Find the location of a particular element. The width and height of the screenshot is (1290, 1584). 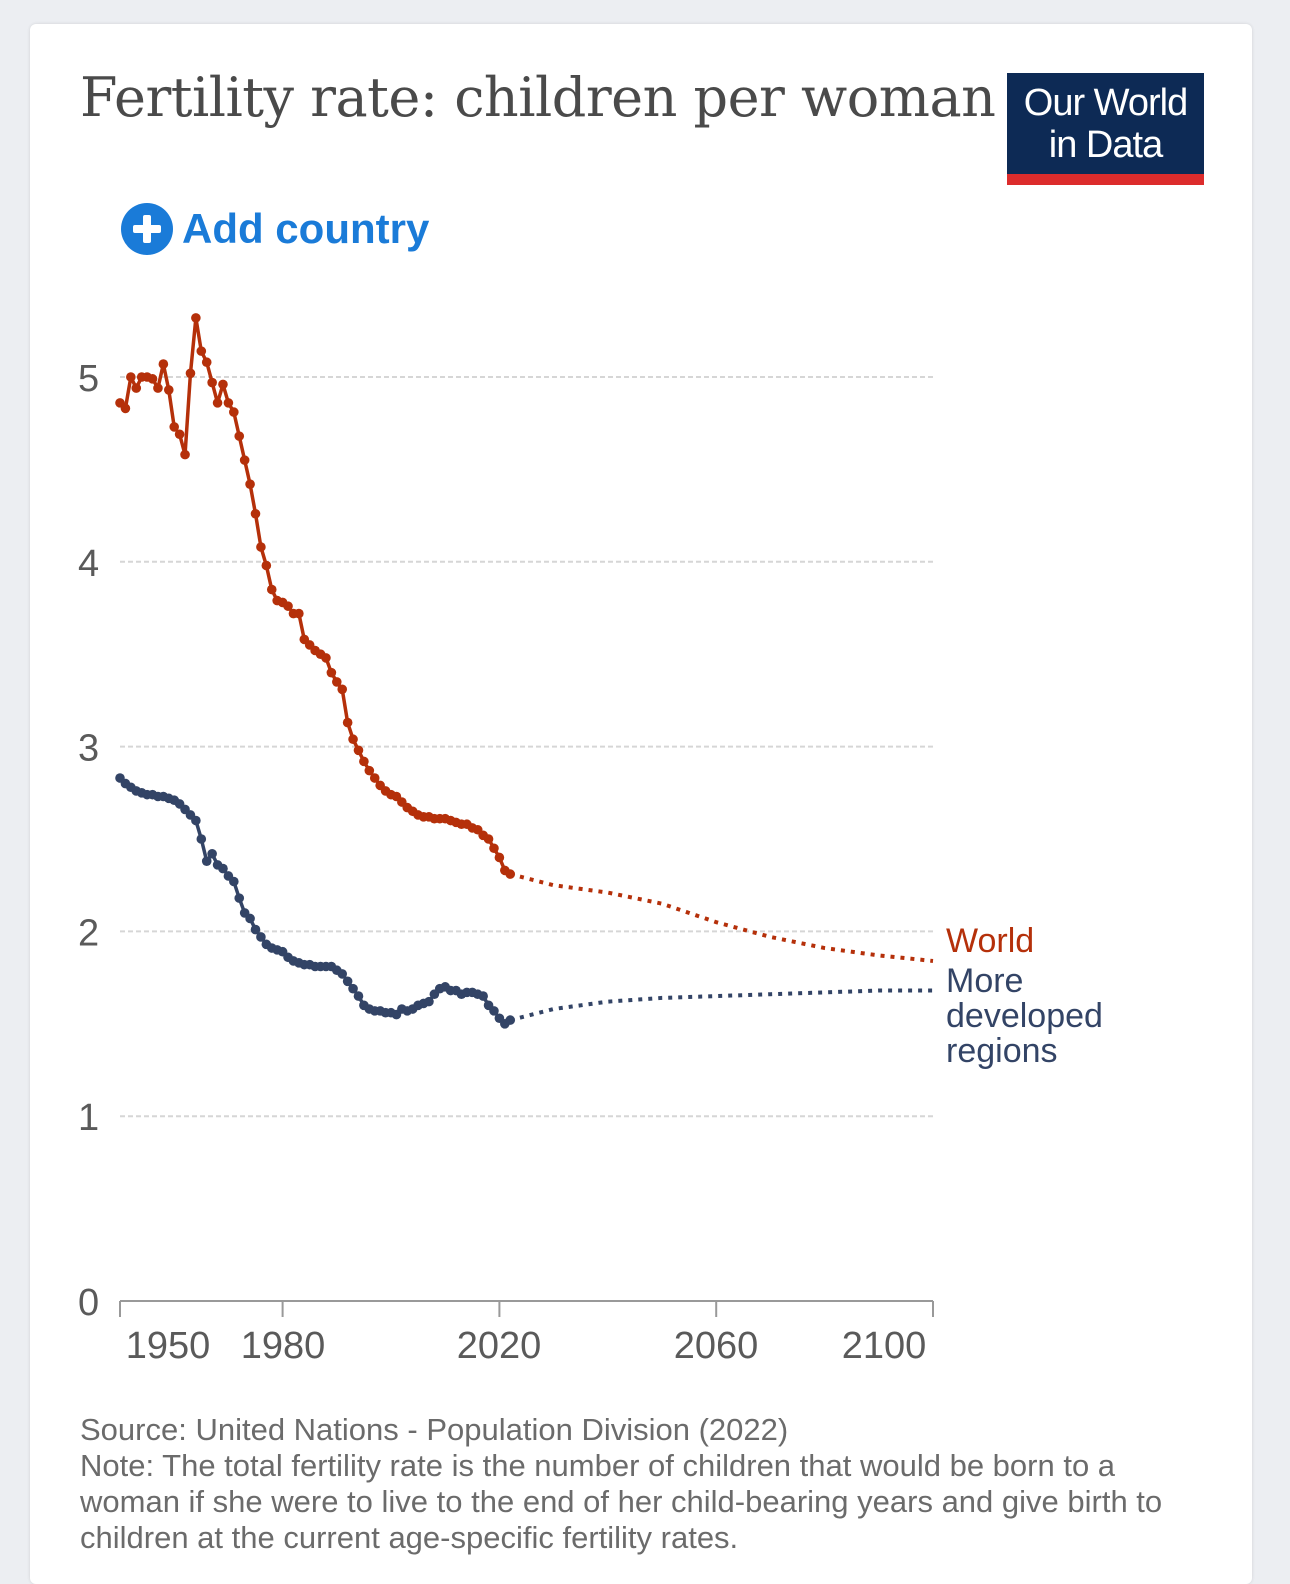

data-point-world-1952 is located at coordinates (131, 377).